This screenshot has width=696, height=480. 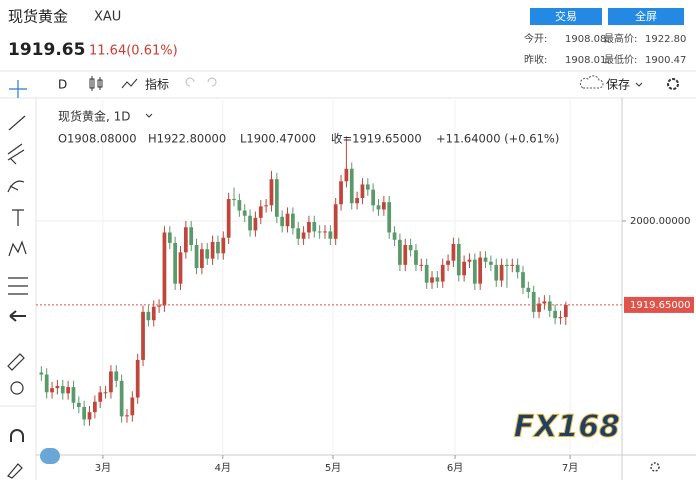 What do you see at coordinates (17, 123) in the screenshot?
I see `line-tool` at bounding box center [17, 123].